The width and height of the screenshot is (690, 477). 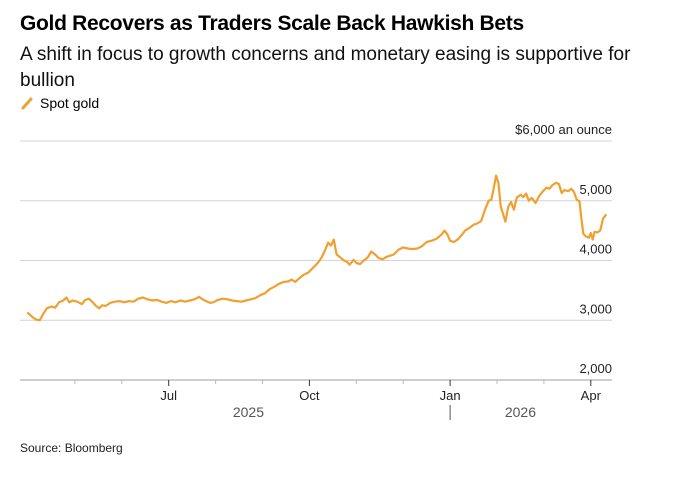 I want to click on x-tick-label: Apr, so click(x=591, y=395).